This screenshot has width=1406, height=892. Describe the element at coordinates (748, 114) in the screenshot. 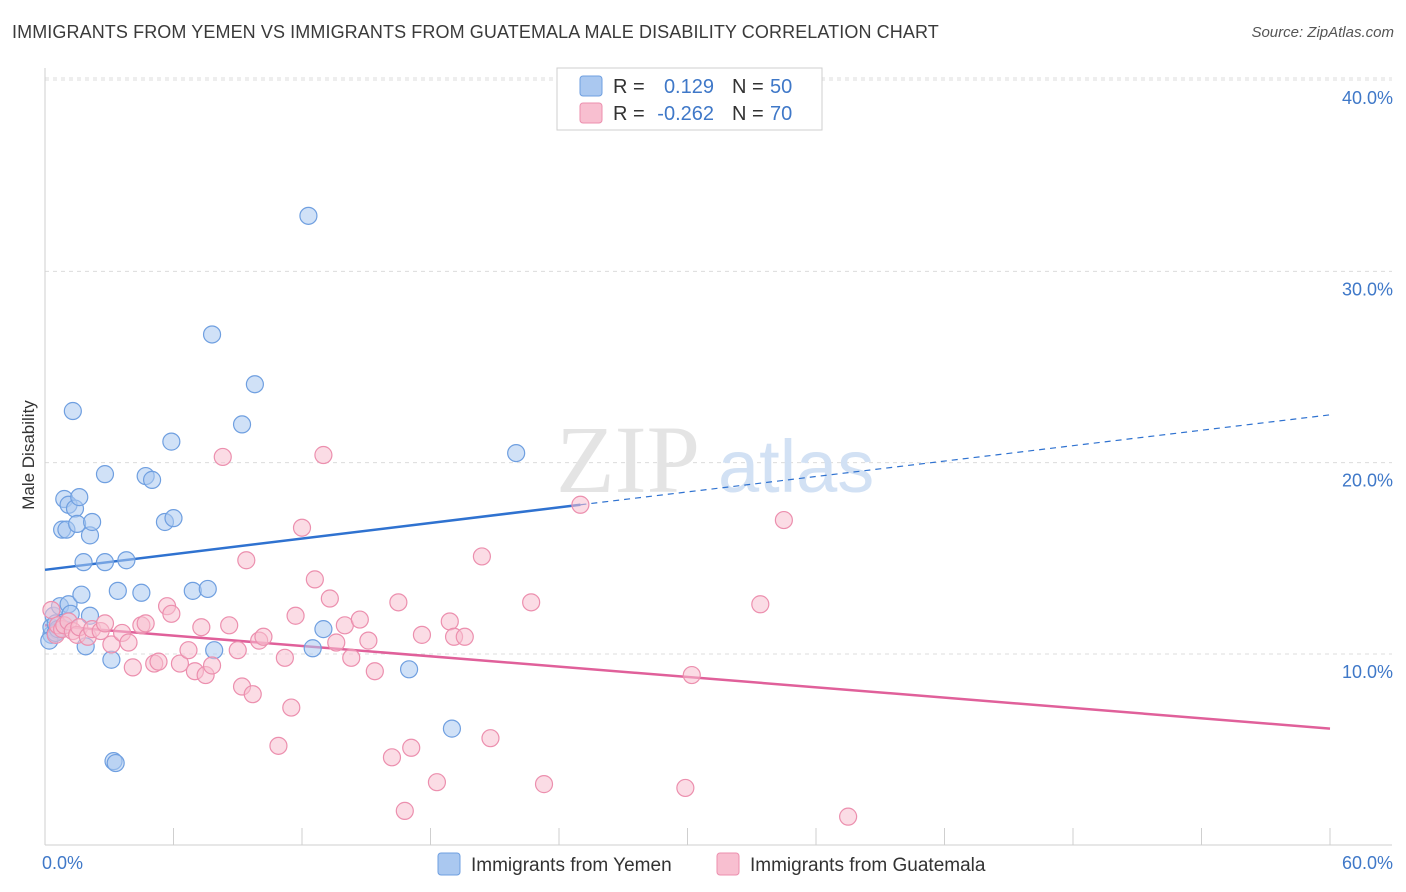

I see `legend-n-label-guatemala: N =` at that location.